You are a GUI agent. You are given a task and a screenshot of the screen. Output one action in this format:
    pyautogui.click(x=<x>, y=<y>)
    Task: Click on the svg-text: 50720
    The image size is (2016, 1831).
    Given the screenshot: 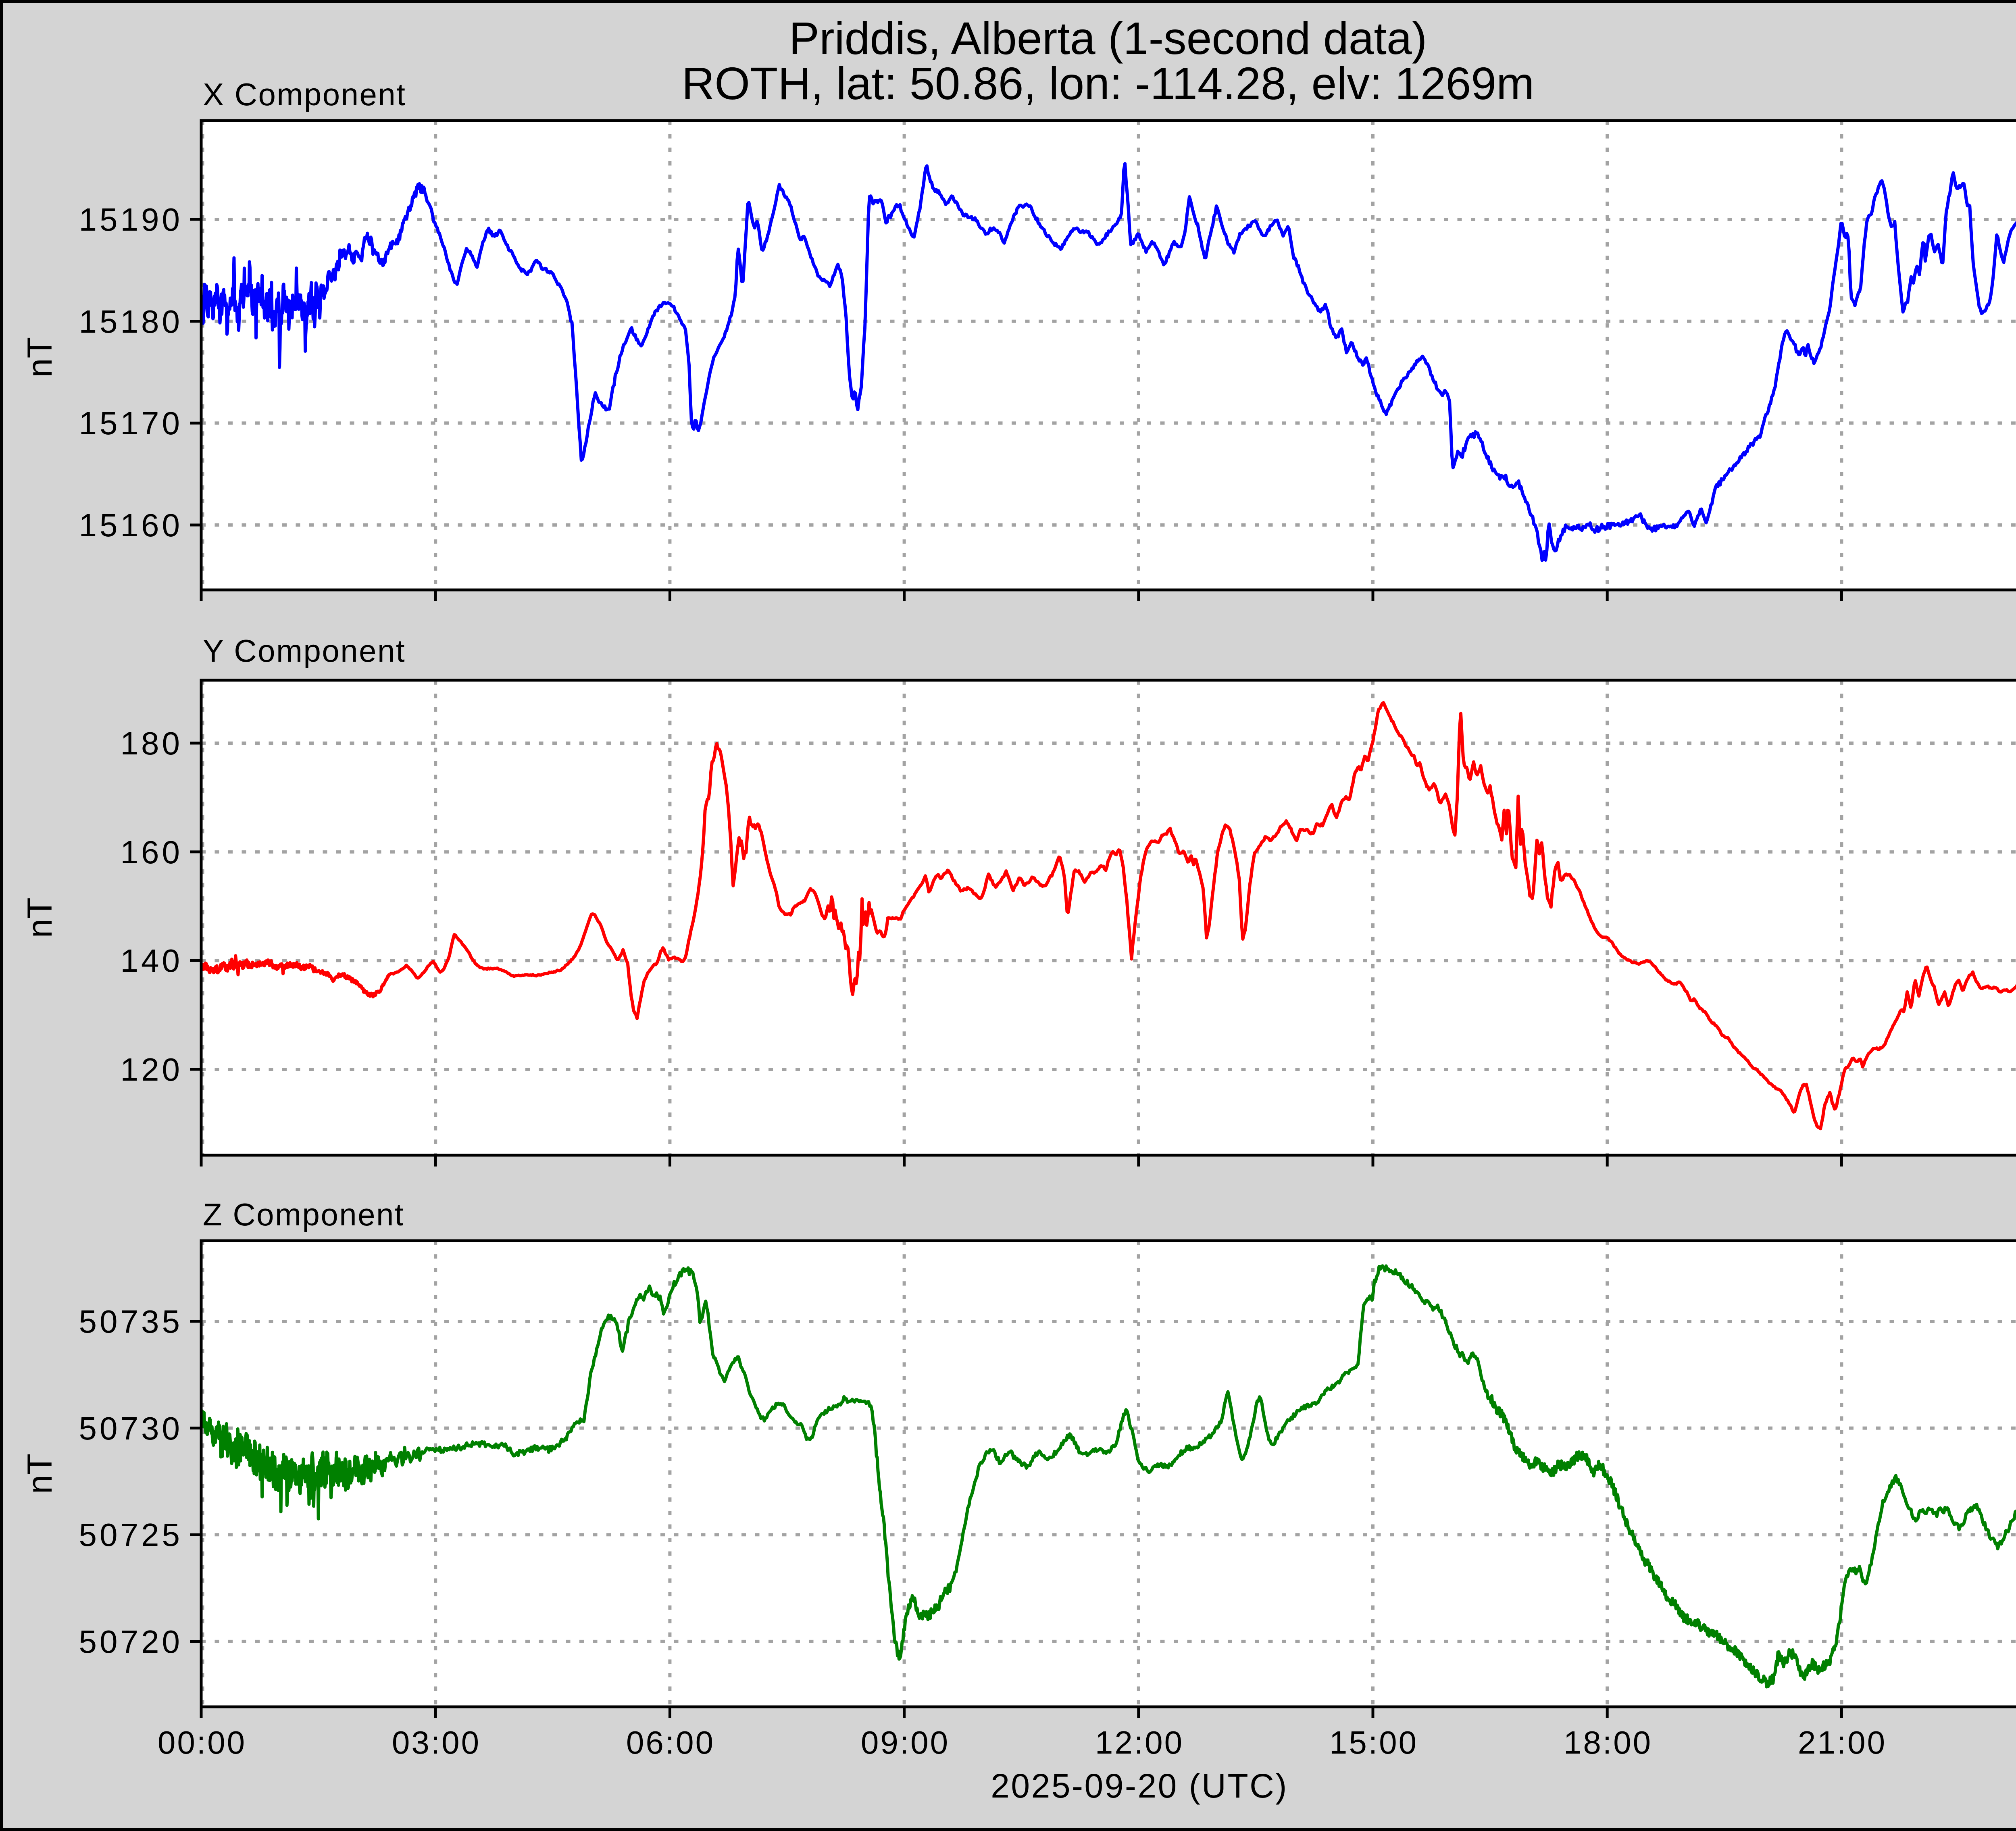 What is the action you would take?
    pyautogui.click(x=131, y=1642)
    